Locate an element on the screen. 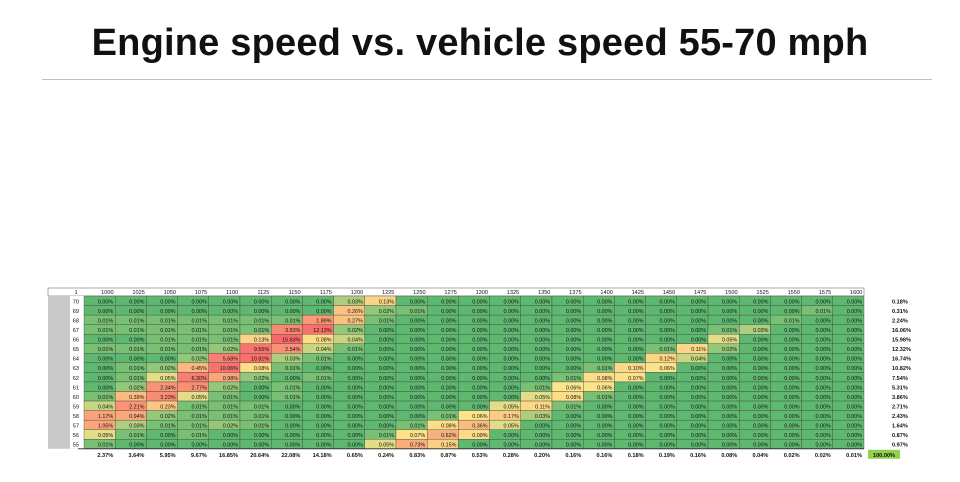  rpm-column-header: 1075 is located at coordinates (201, 293).